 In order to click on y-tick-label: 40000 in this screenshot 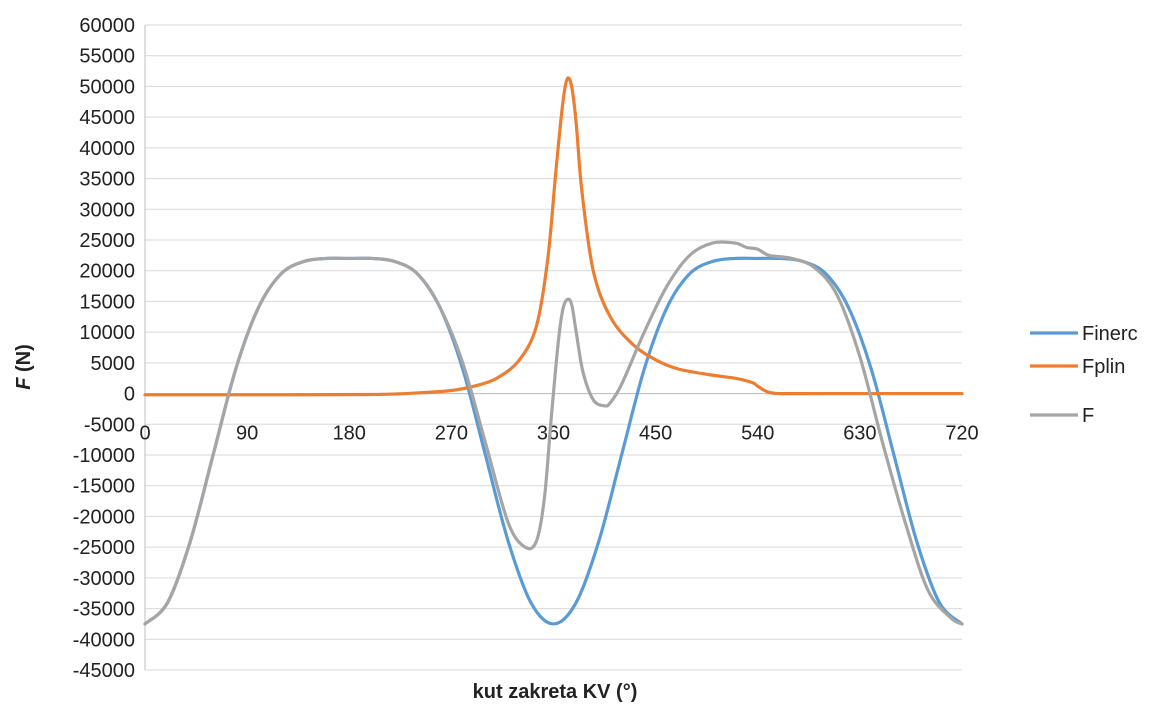, I will do `click(107, 149)`.